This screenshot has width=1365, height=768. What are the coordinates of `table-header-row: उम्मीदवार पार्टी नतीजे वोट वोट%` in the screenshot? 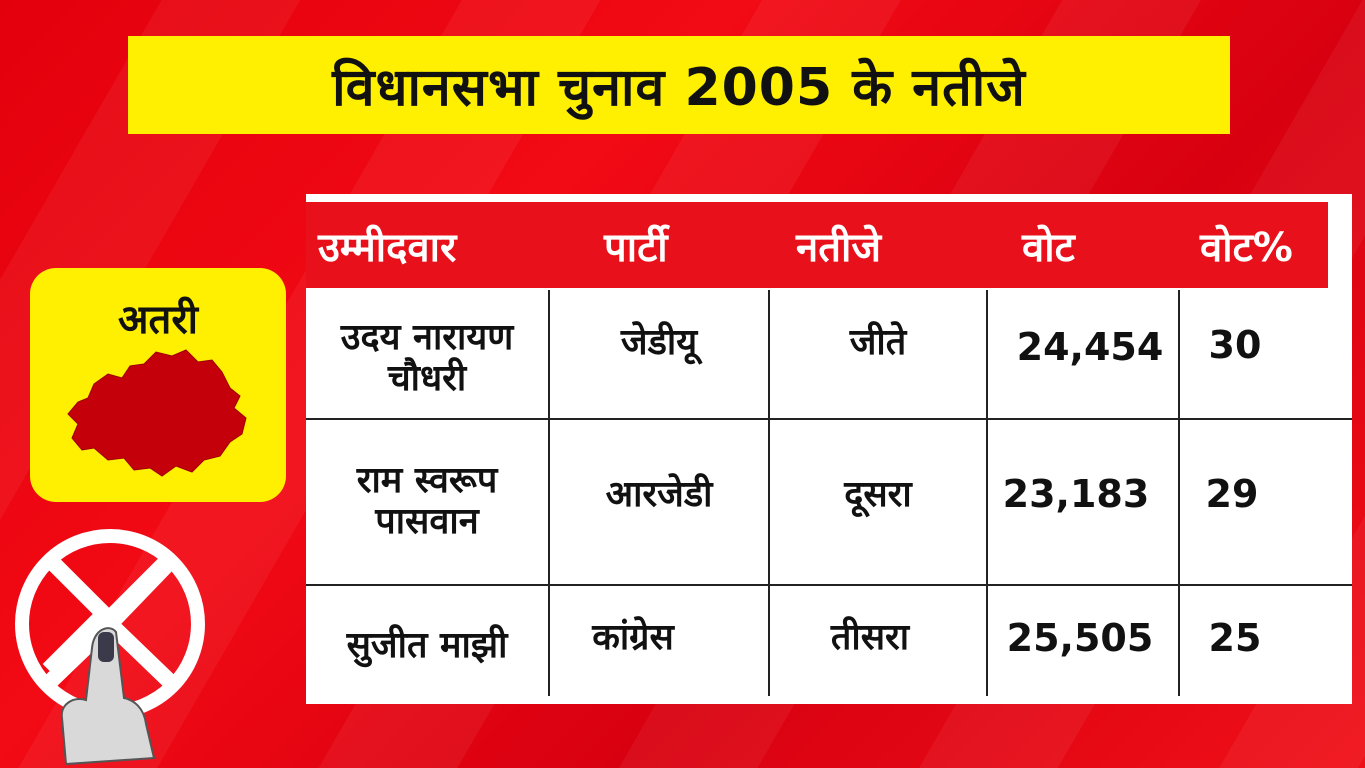 It's located at (817, 245).